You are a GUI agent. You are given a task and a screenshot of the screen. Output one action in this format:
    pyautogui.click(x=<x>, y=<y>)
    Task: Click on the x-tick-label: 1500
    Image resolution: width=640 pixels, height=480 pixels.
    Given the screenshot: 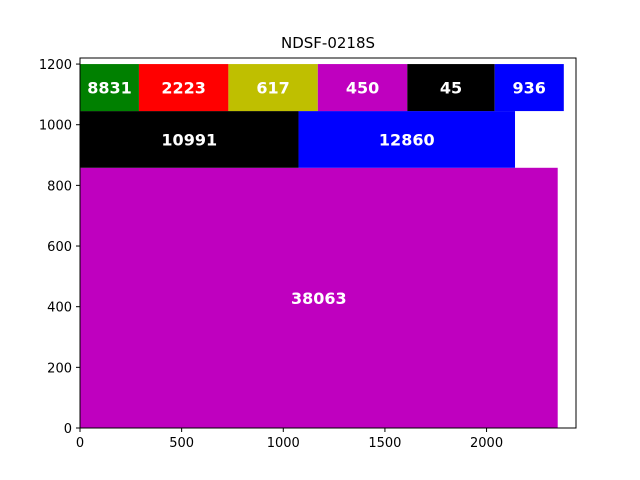 What is the action you would take?
    pyautogui.click(x=384, y=443)
    